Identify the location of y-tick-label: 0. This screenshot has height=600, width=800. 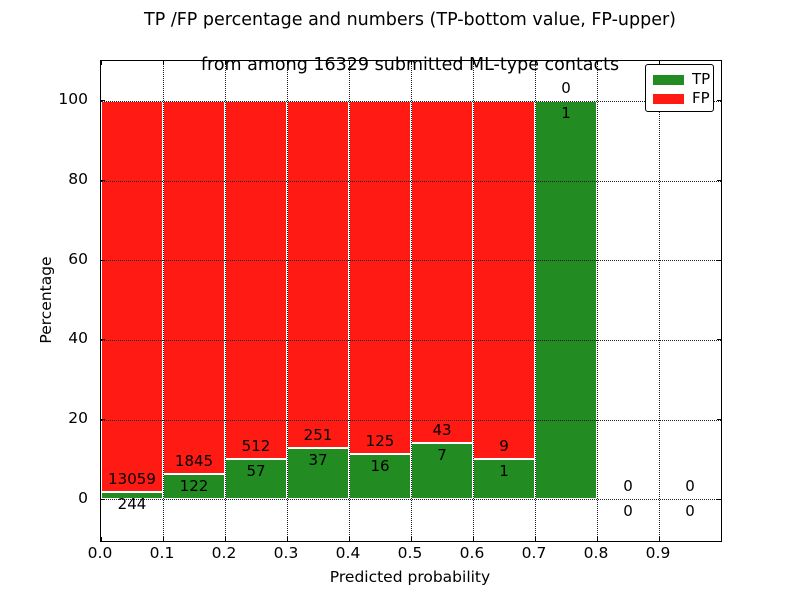
(83, 497).